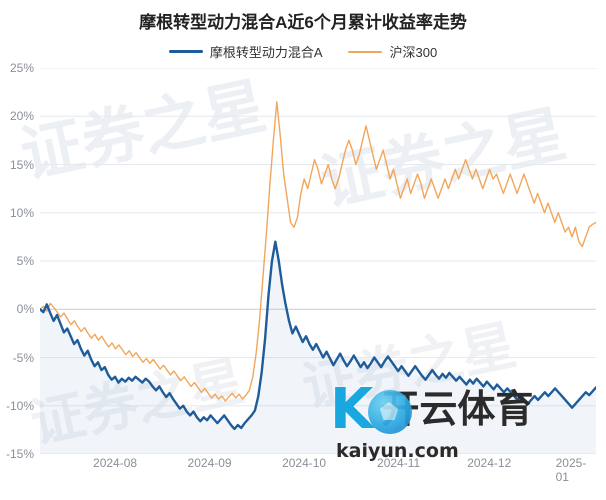 Image resolution: width=606 pixels, height=500 pixels. I want to click on y-axis-tick-label: 25%, so click(21, 68).